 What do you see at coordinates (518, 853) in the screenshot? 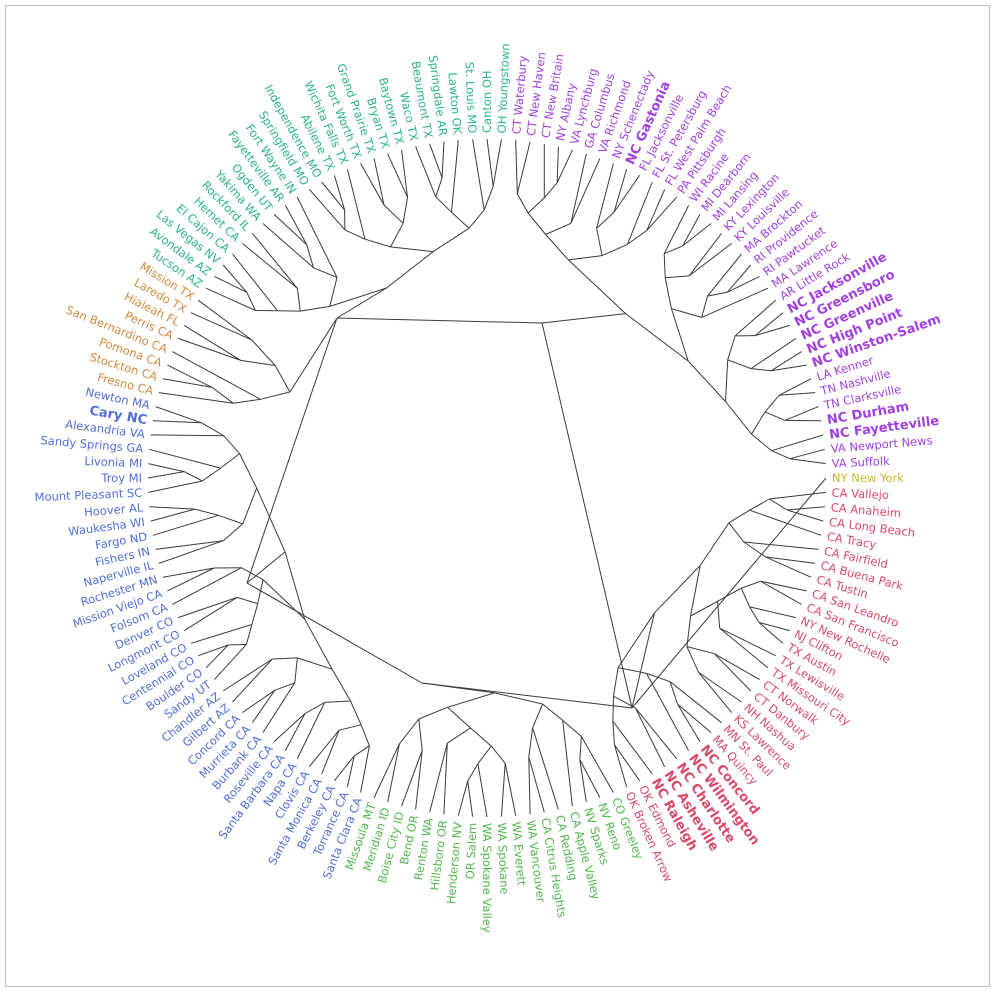
I see `leaf-label-wa-everett: WA Everett` at bounding box center [518, 853].